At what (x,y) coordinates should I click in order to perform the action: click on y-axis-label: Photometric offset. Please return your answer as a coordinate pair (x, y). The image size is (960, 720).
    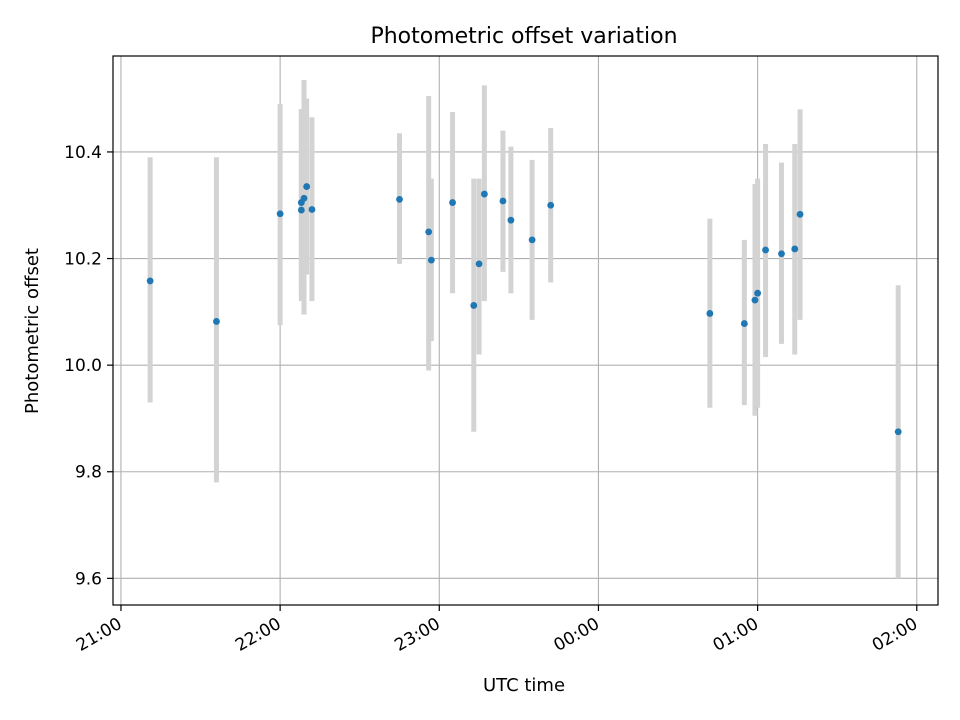
    Looking at the image, I should click on (32, 331).